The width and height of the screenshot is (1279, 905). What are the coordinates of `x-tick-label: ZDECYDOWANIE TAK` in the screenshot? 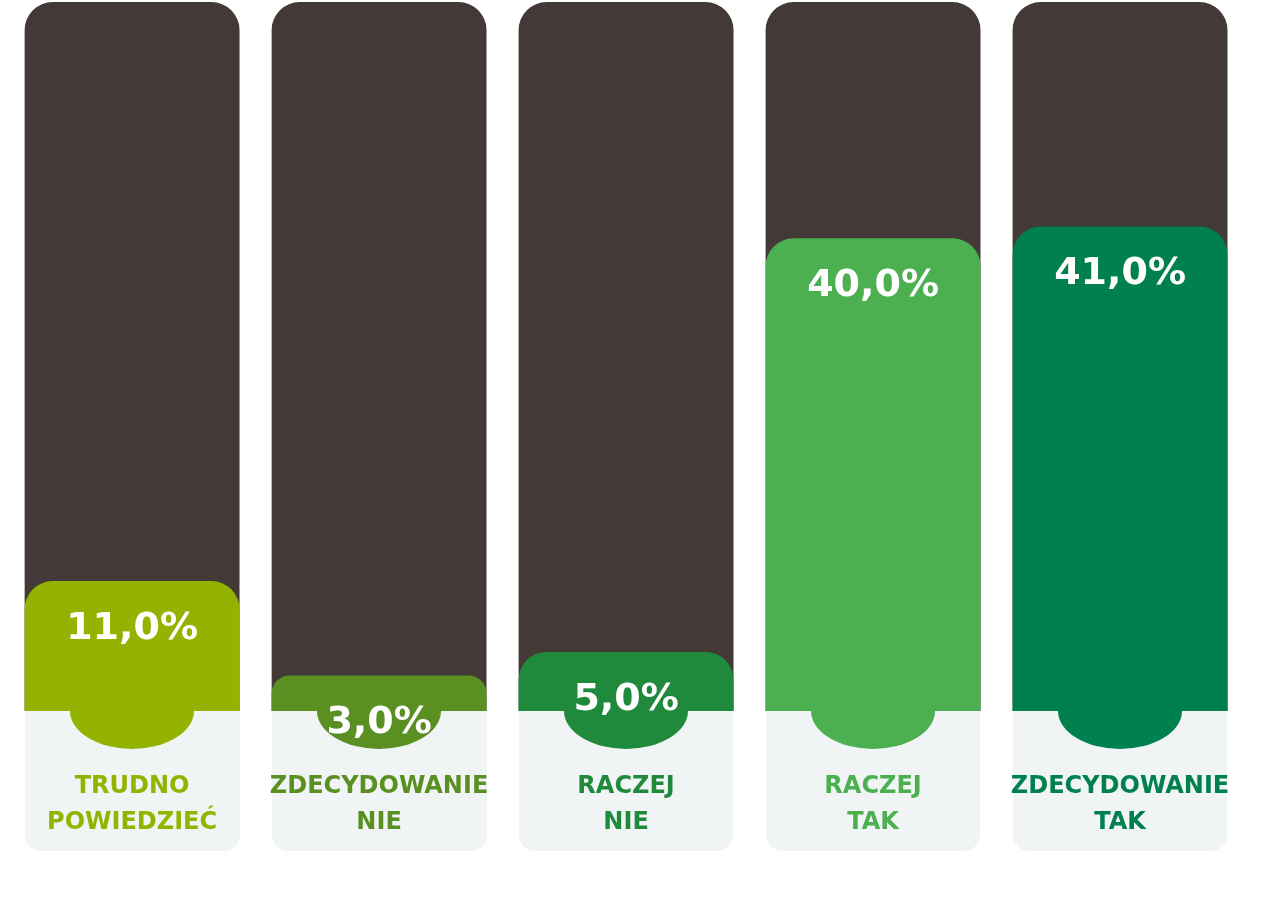 It's located at (1120, 803).